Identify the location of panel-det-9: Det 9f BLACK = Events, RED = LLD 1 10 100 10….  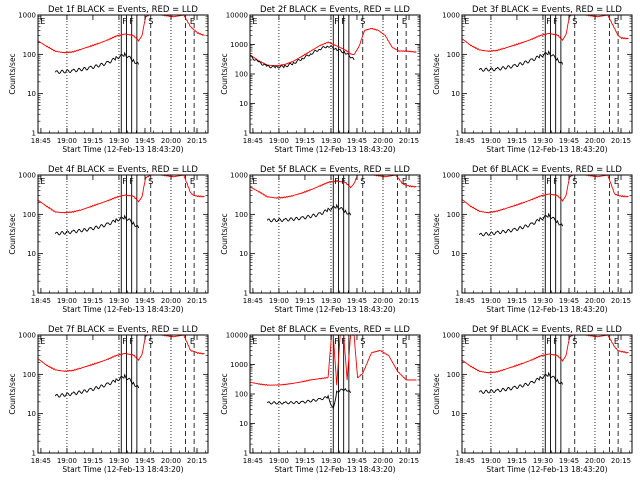
(532, 399).